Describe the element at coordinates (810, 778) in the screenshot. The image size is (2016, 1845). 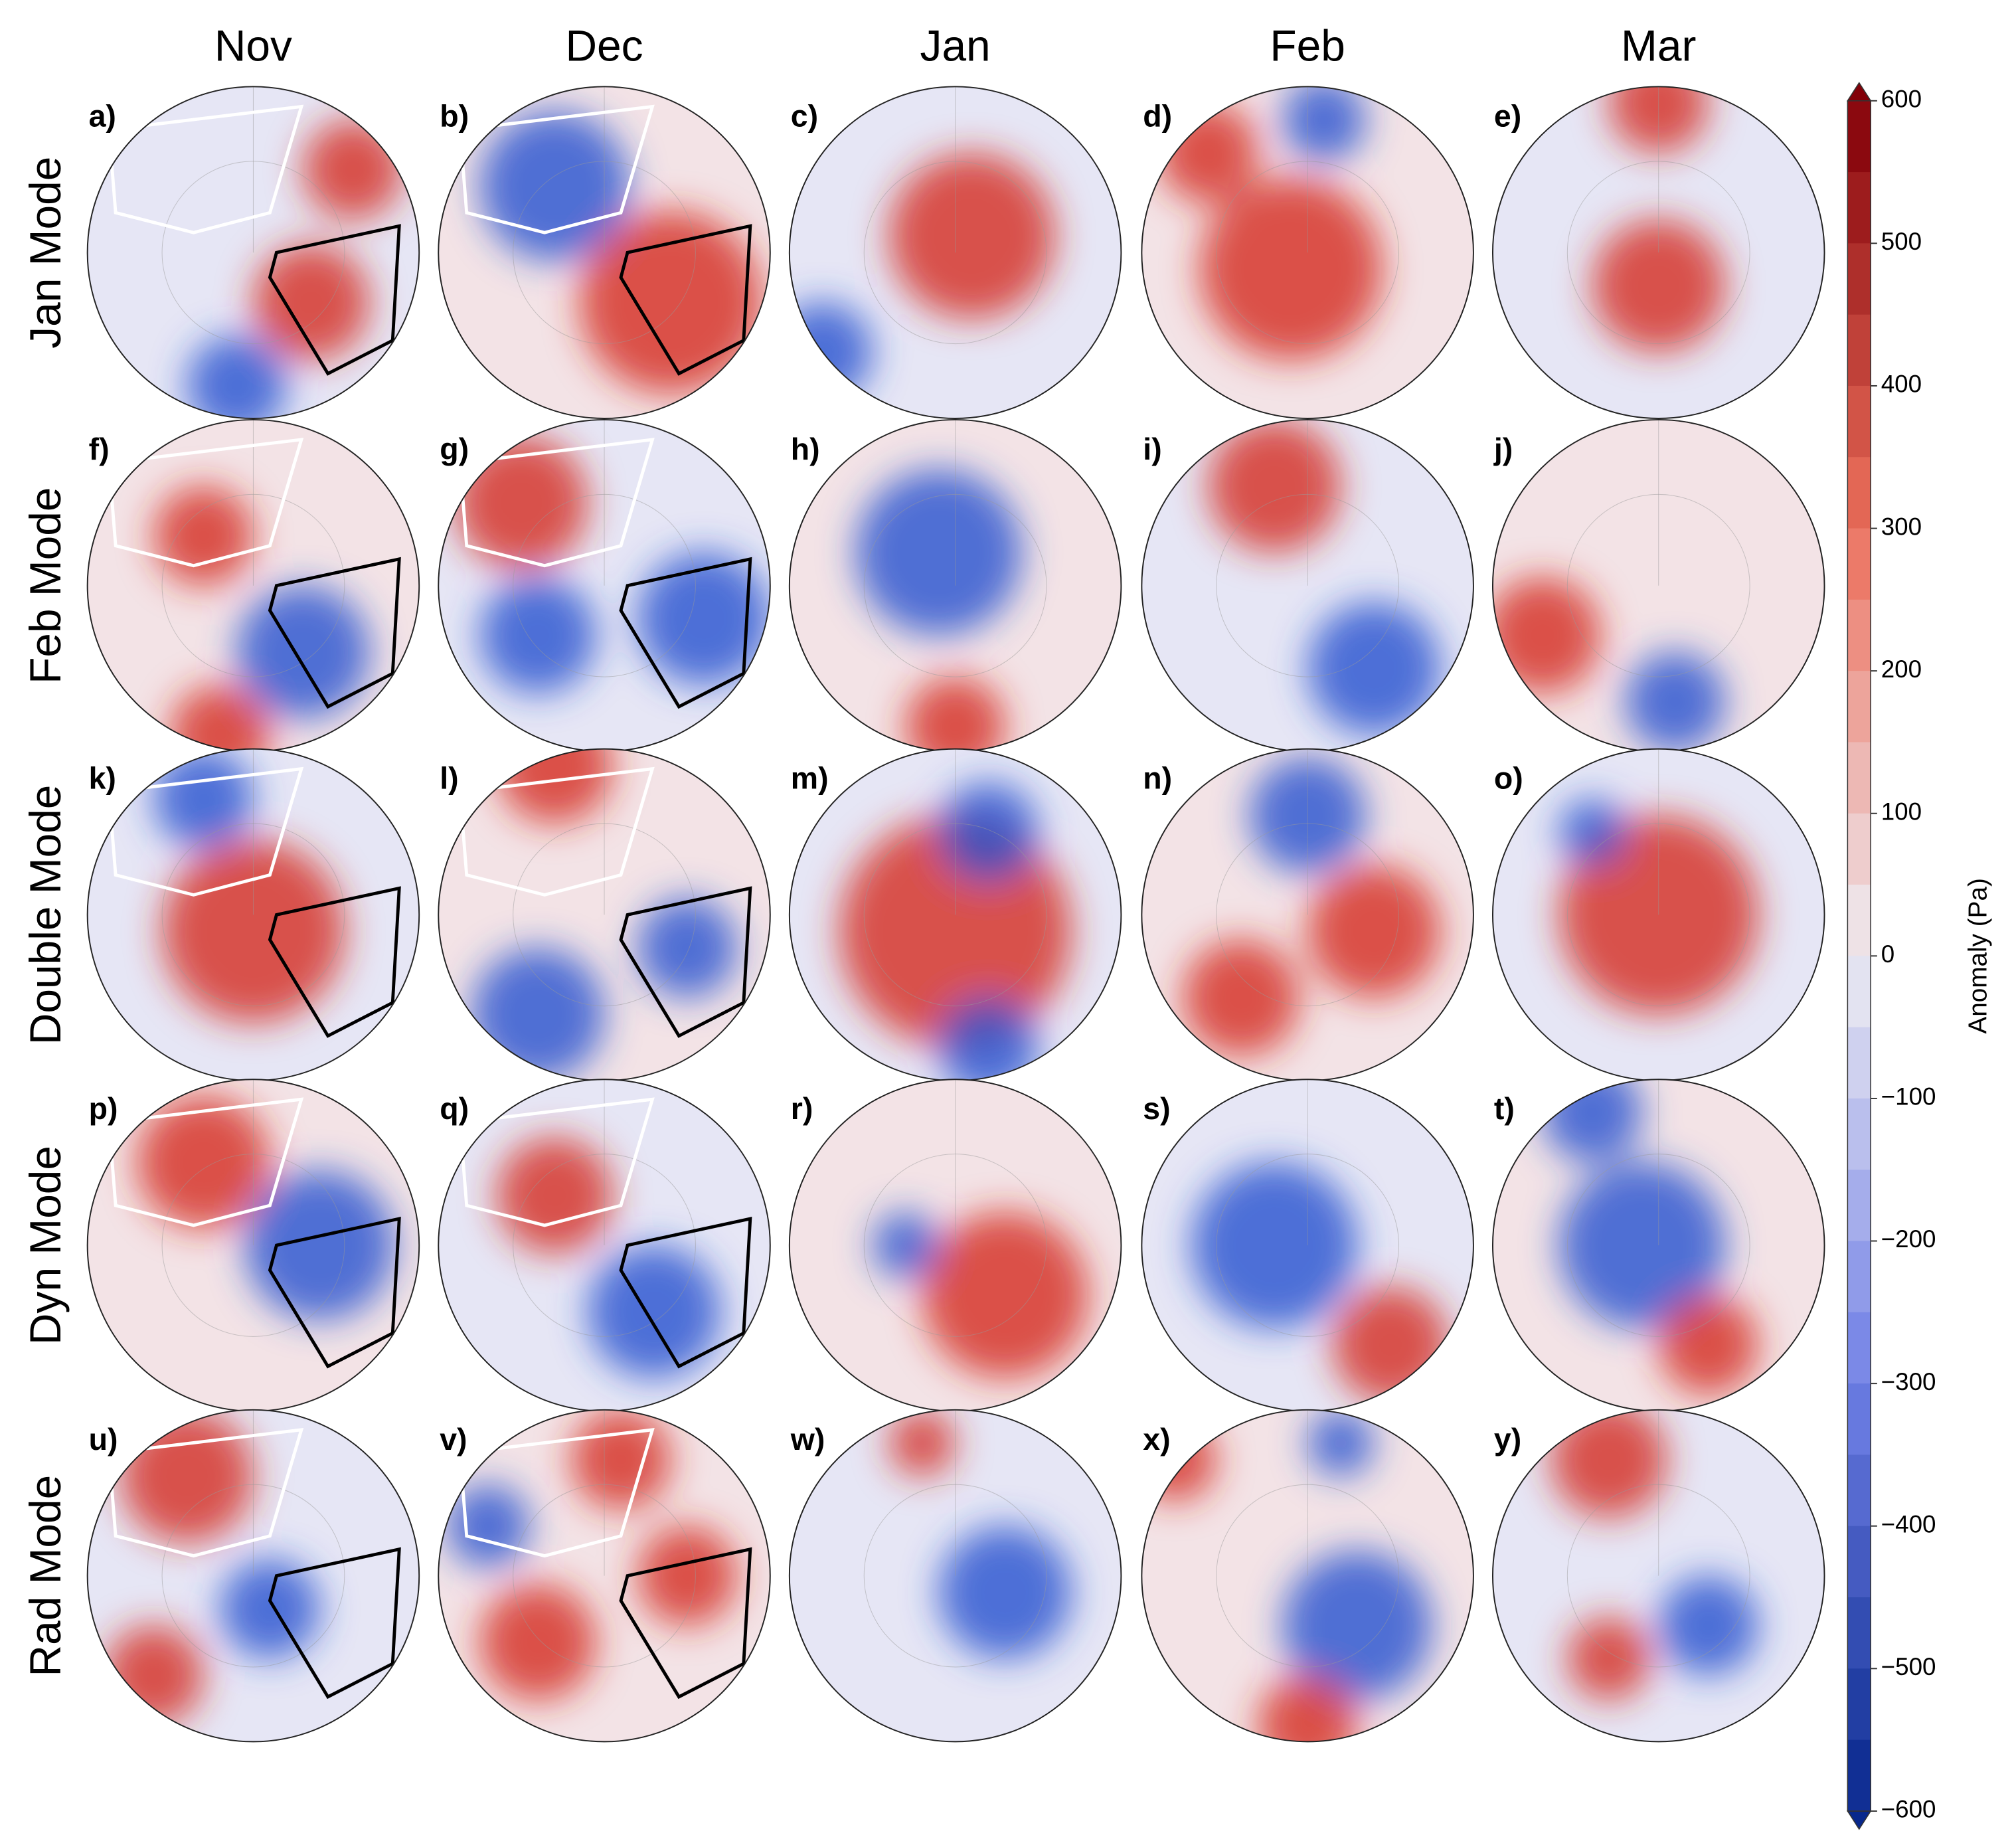
I see `panel-label: m)` at that location.